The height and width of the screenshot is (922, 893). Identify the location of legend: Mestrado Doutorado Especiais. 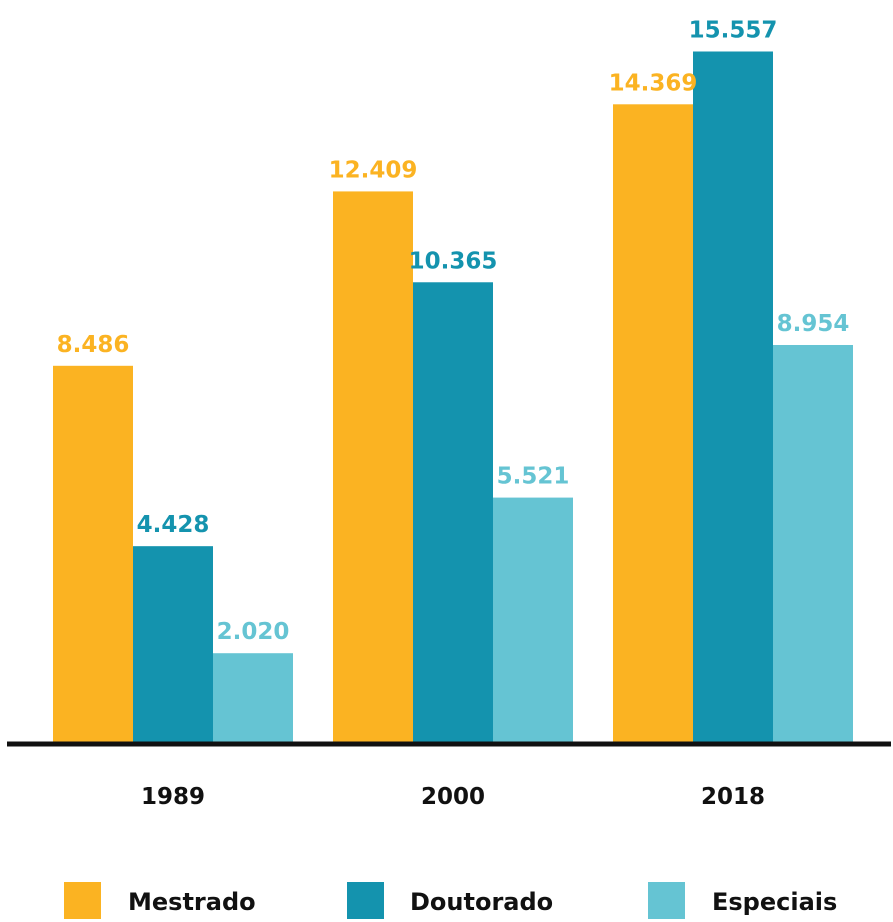
(450, 900).